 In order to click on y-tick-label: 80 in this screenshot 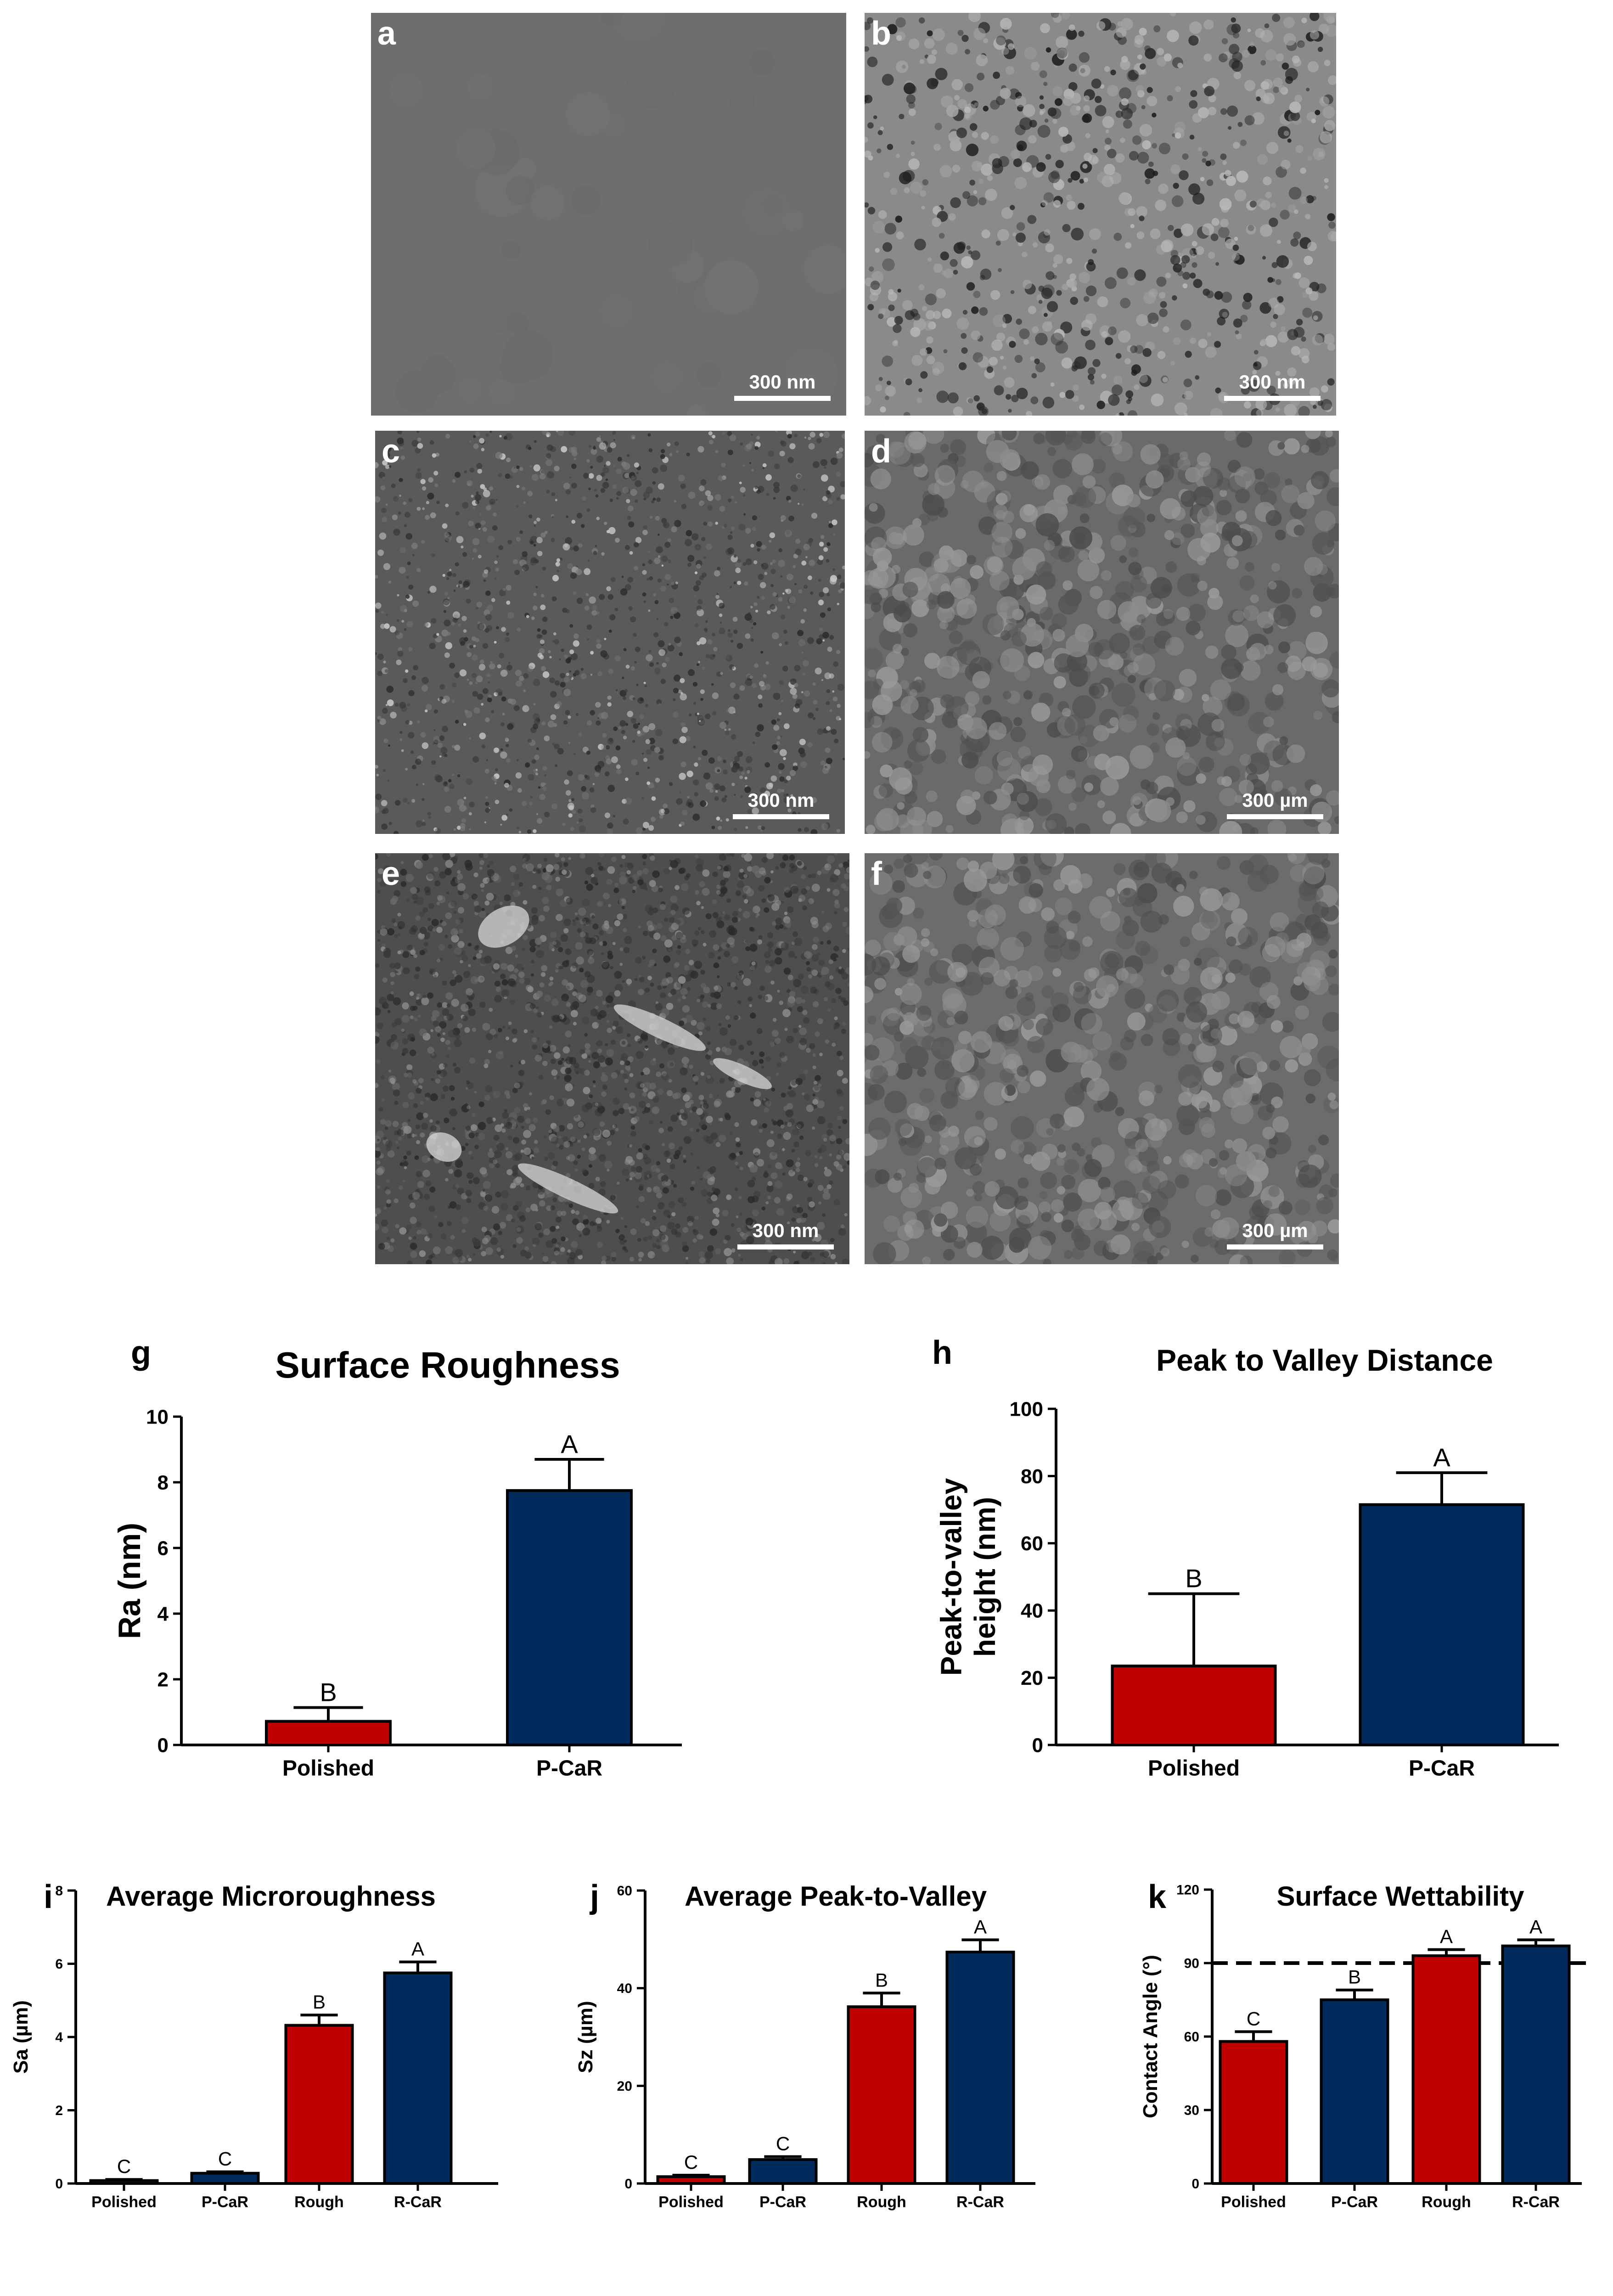, I will do `click(1032, 1476)`.